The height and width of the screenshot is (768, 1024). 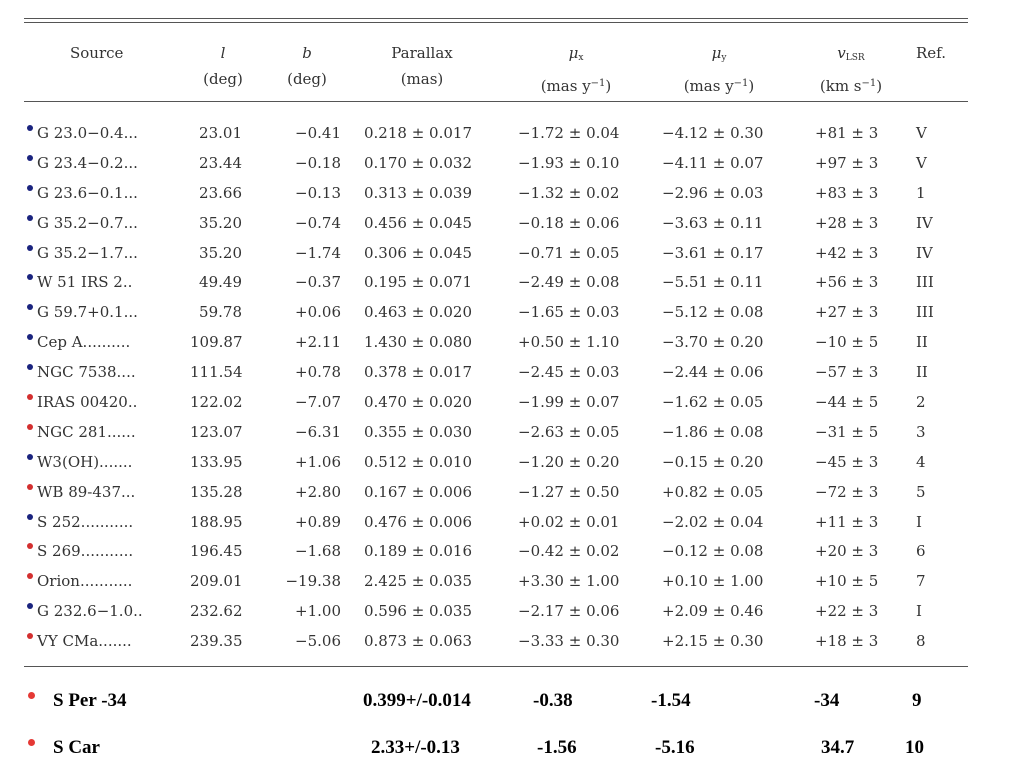 What do you see at coordinates (418, 461) in the screenshot?
I see `cell-parallax: 0.512 ± 0.010` at bounding box center [418, 461].